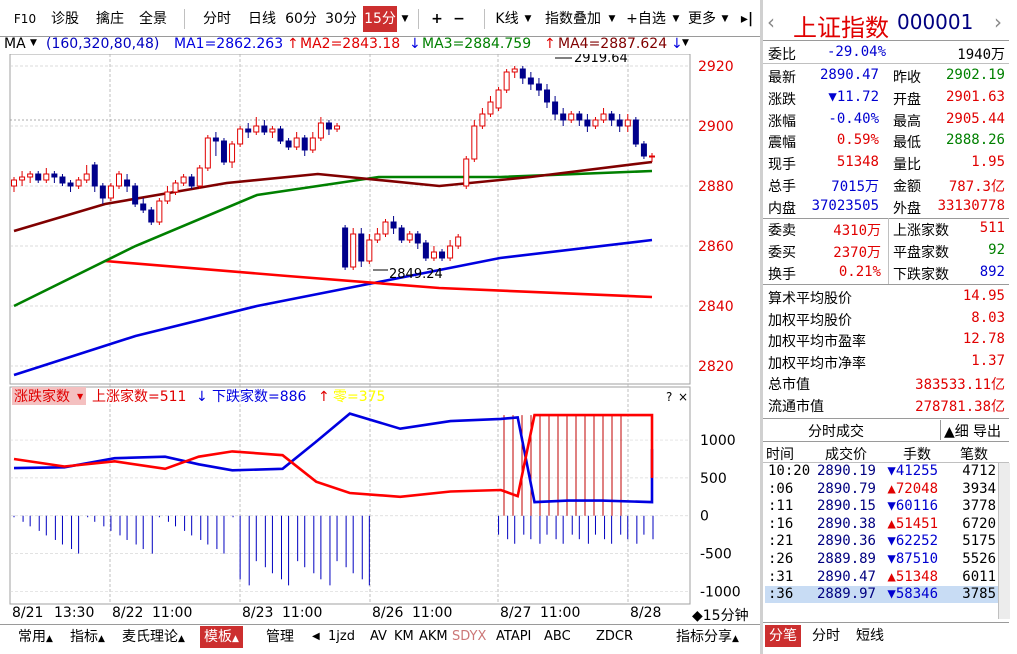 The width and height of the screenshot is (1017, 654). Describe the element at coordinates (782, 275) in the screenshot. I see `order-label: 换手` at that location.